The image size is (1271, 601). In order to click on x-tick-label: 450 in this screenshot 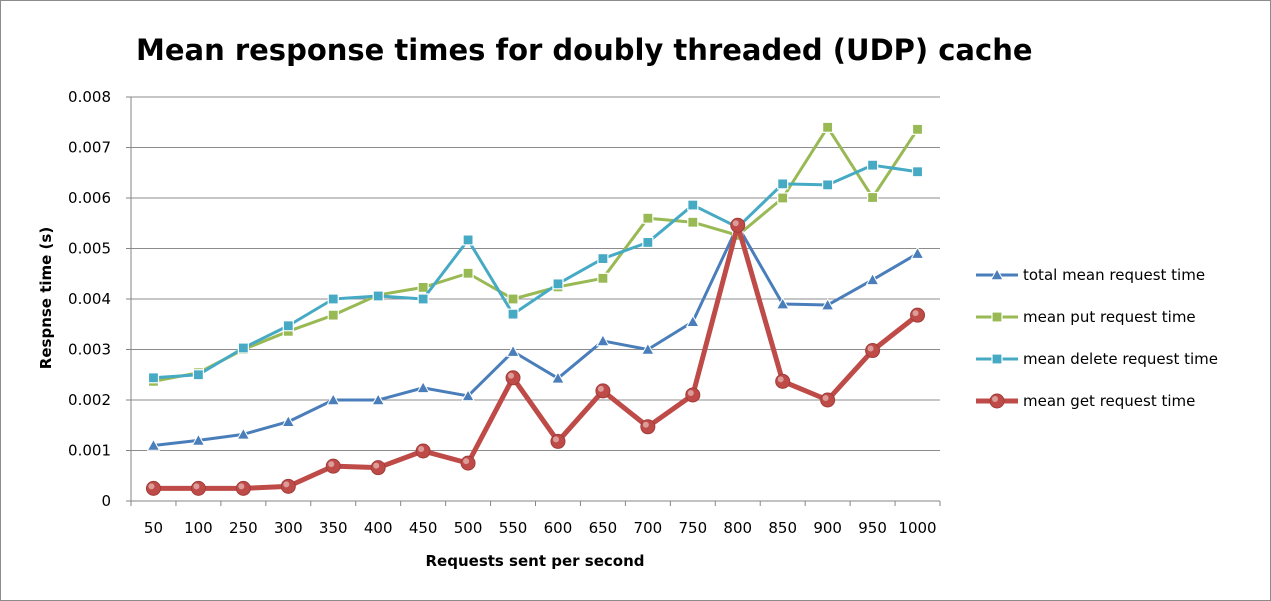, I will do `click(423, 528)`.